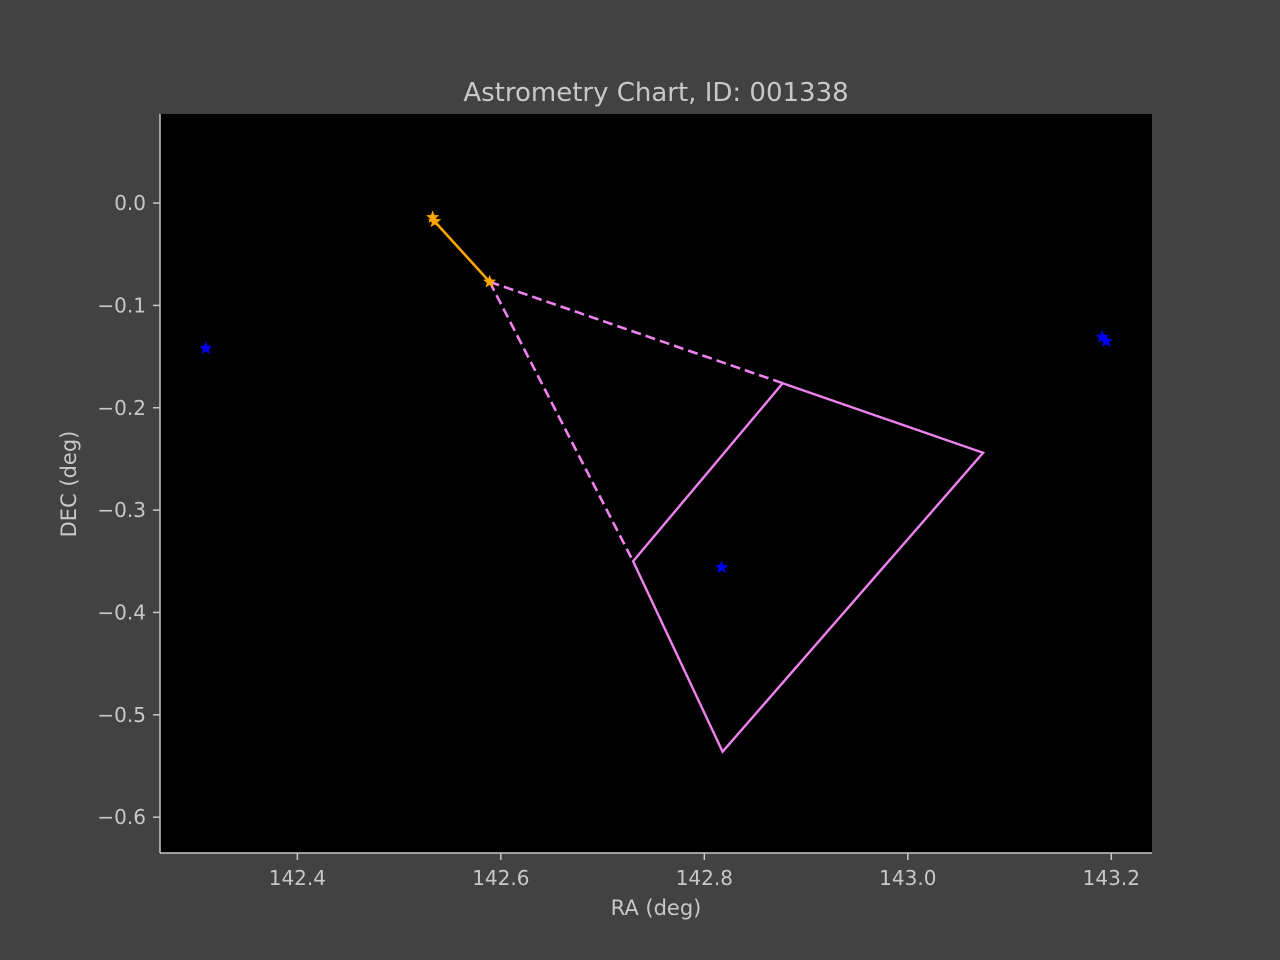 Image resolution: width=1280 pixels, height=960 pixels. What do you see at coordinates (121, 612) in the screenshot?
I see `y-tick-label: −0.4` at bounding box center [121, 612].